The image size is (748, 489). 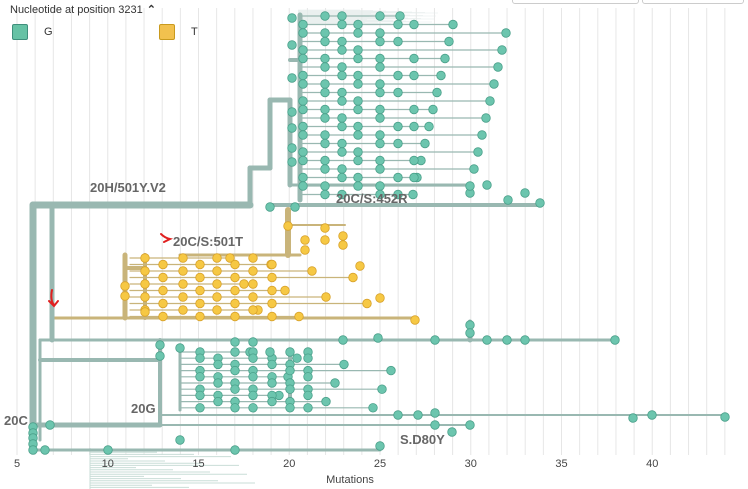 I want to click on legend-header: Nucleotide at position 3231 ⌃, so click(x=83, y=10).